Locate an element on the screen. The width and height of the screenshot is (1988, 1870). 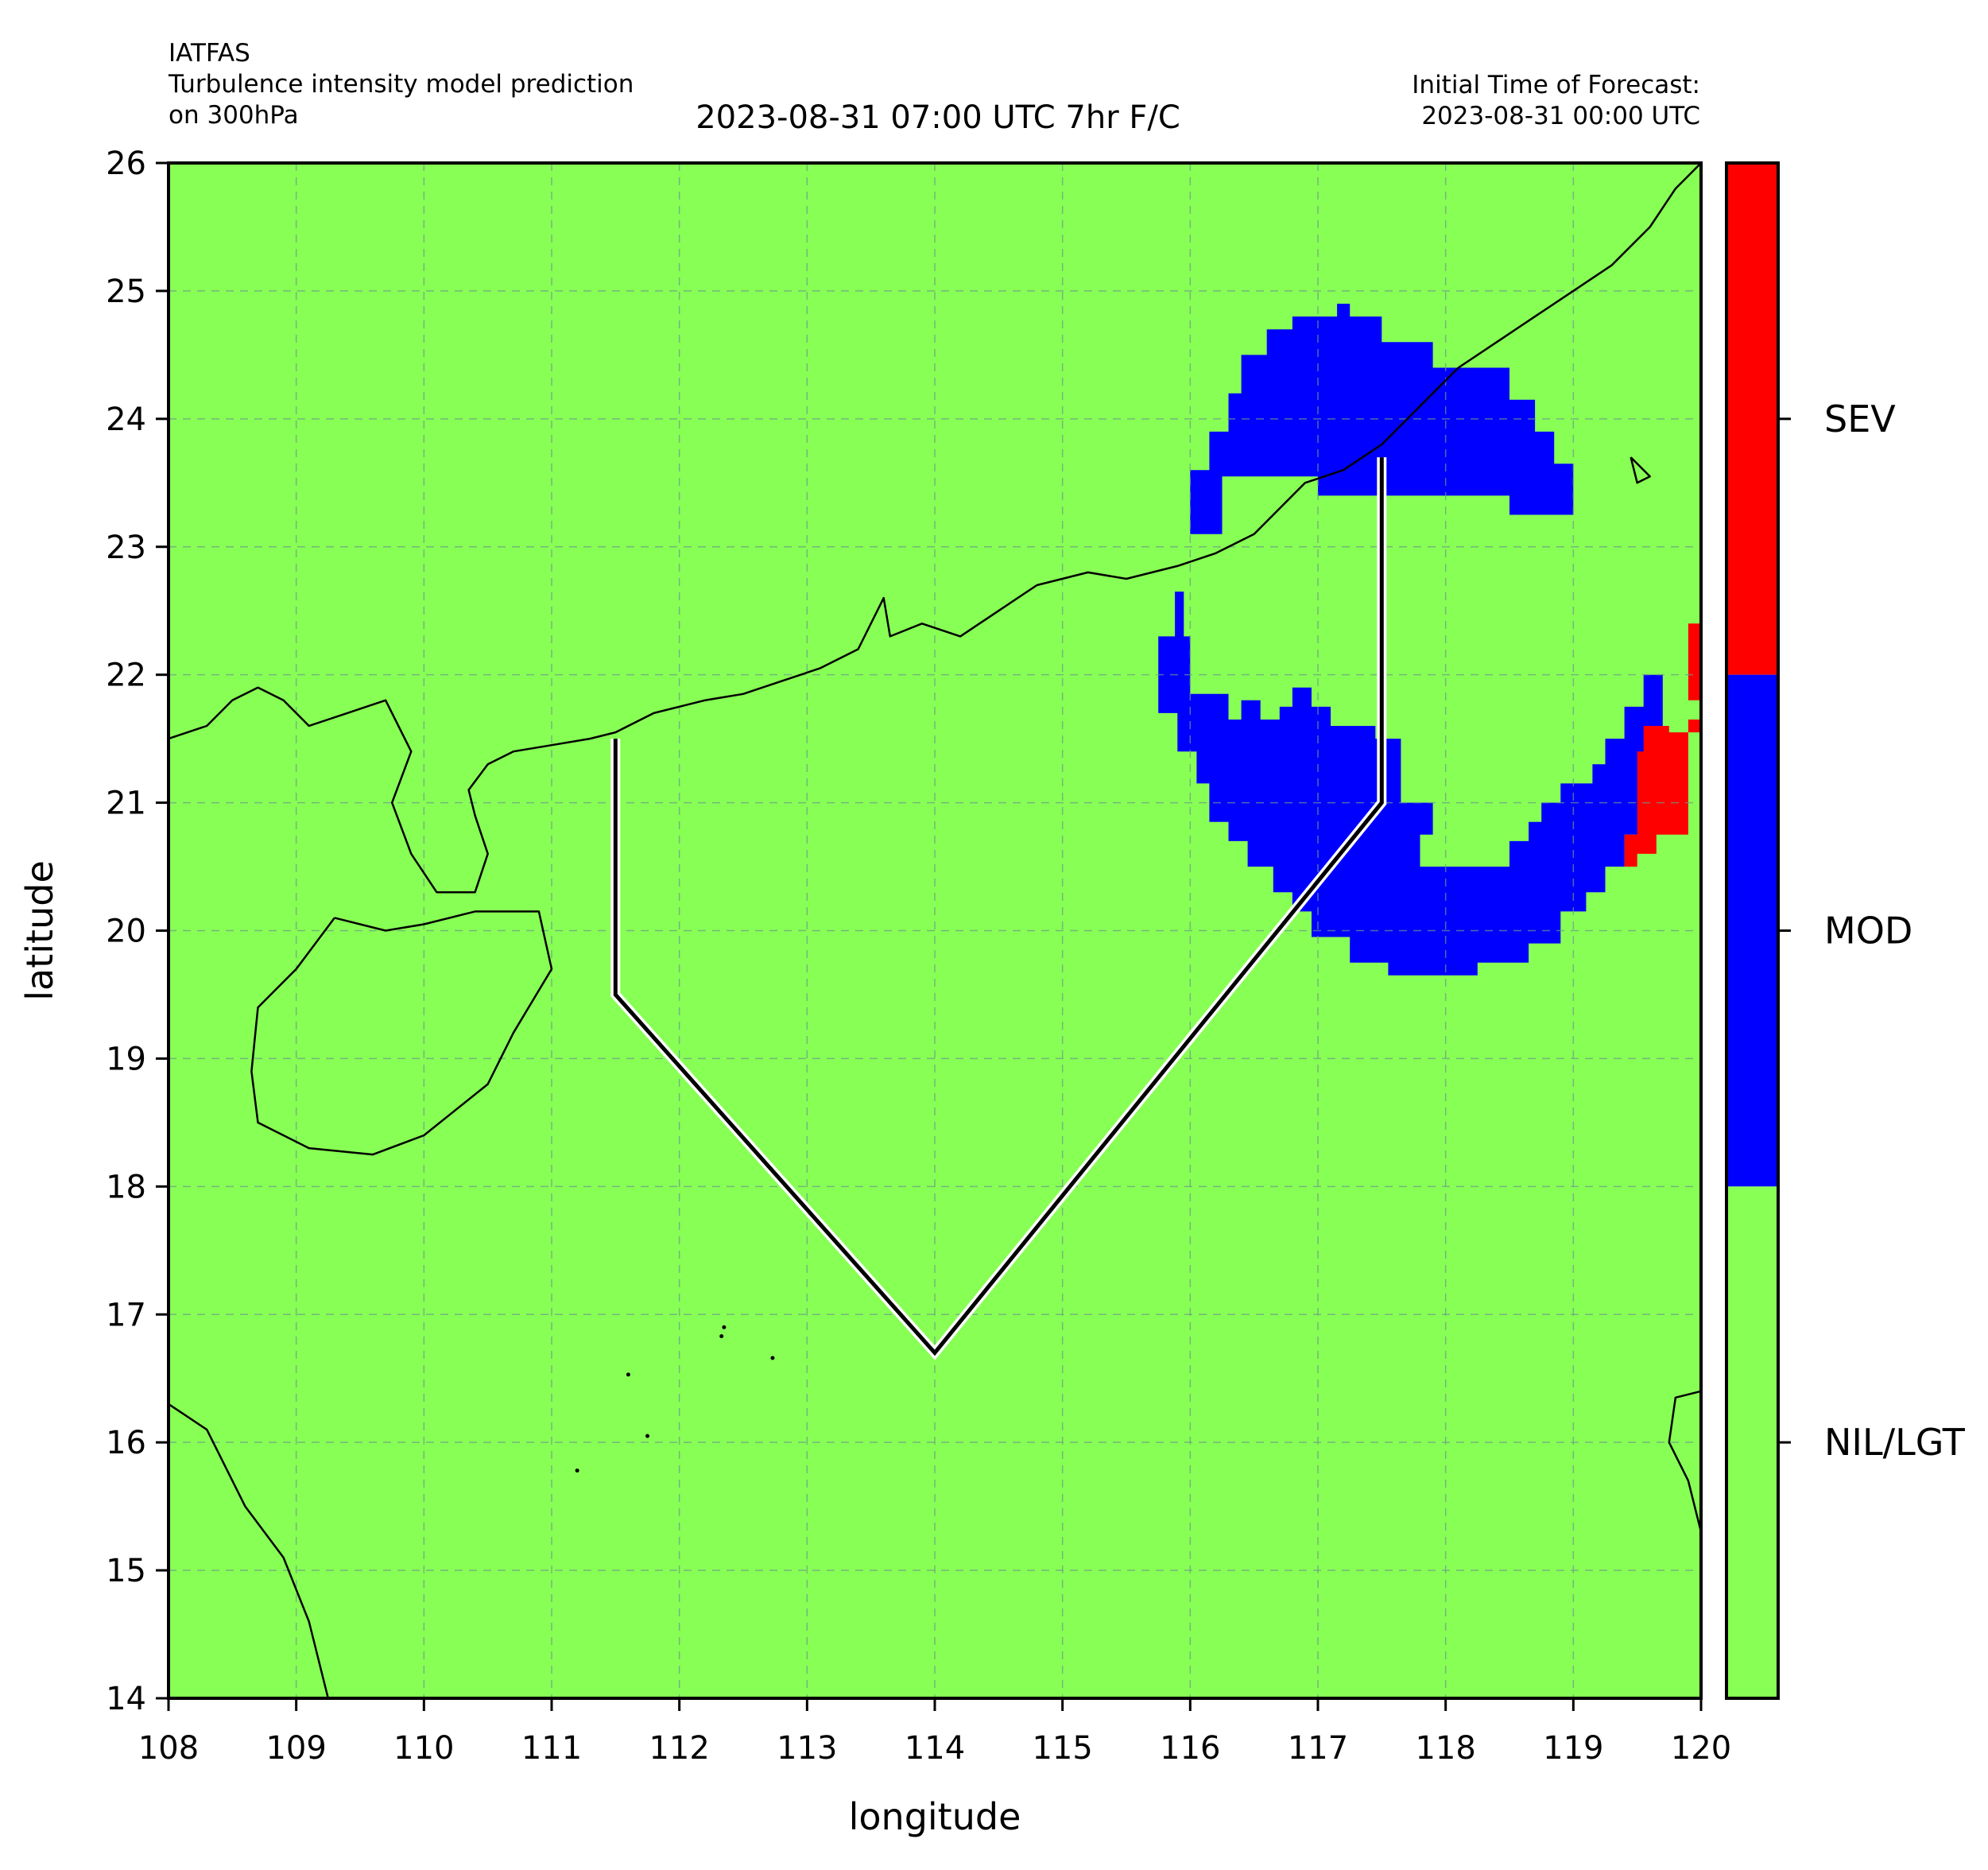
y-tick-label: 26 is located at coordinates (126, 163).